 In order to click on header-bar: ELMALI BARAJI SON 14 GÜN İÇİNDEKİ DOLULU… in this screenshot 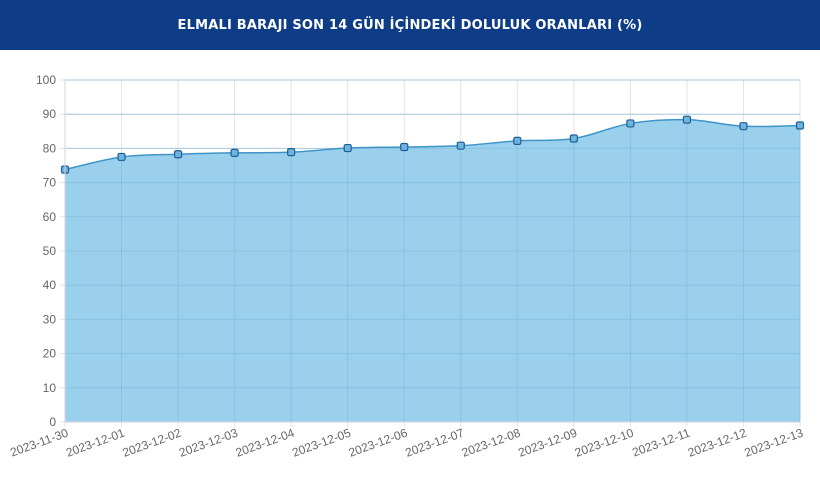, I will do `click(410, 25)`.